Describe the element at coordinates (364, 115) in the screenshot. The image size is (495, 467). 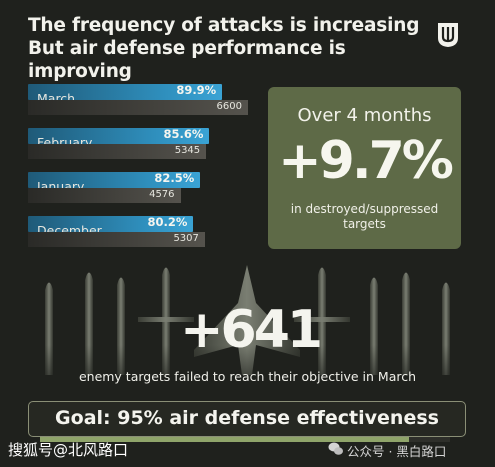
I see `card-heading: Over 4 months` at that location.